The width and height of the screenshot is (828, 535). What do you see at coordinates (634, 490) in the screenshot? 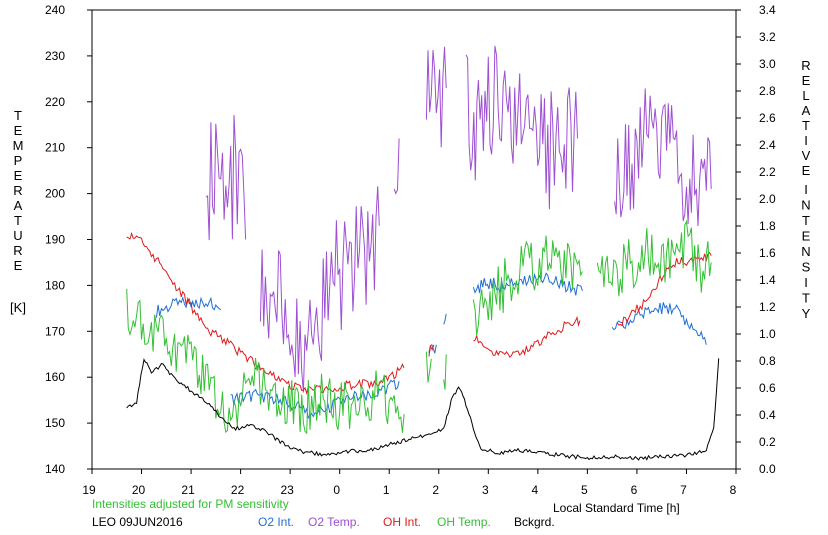
I see `x-tick-label: 6` at bounding box center [634, 490].